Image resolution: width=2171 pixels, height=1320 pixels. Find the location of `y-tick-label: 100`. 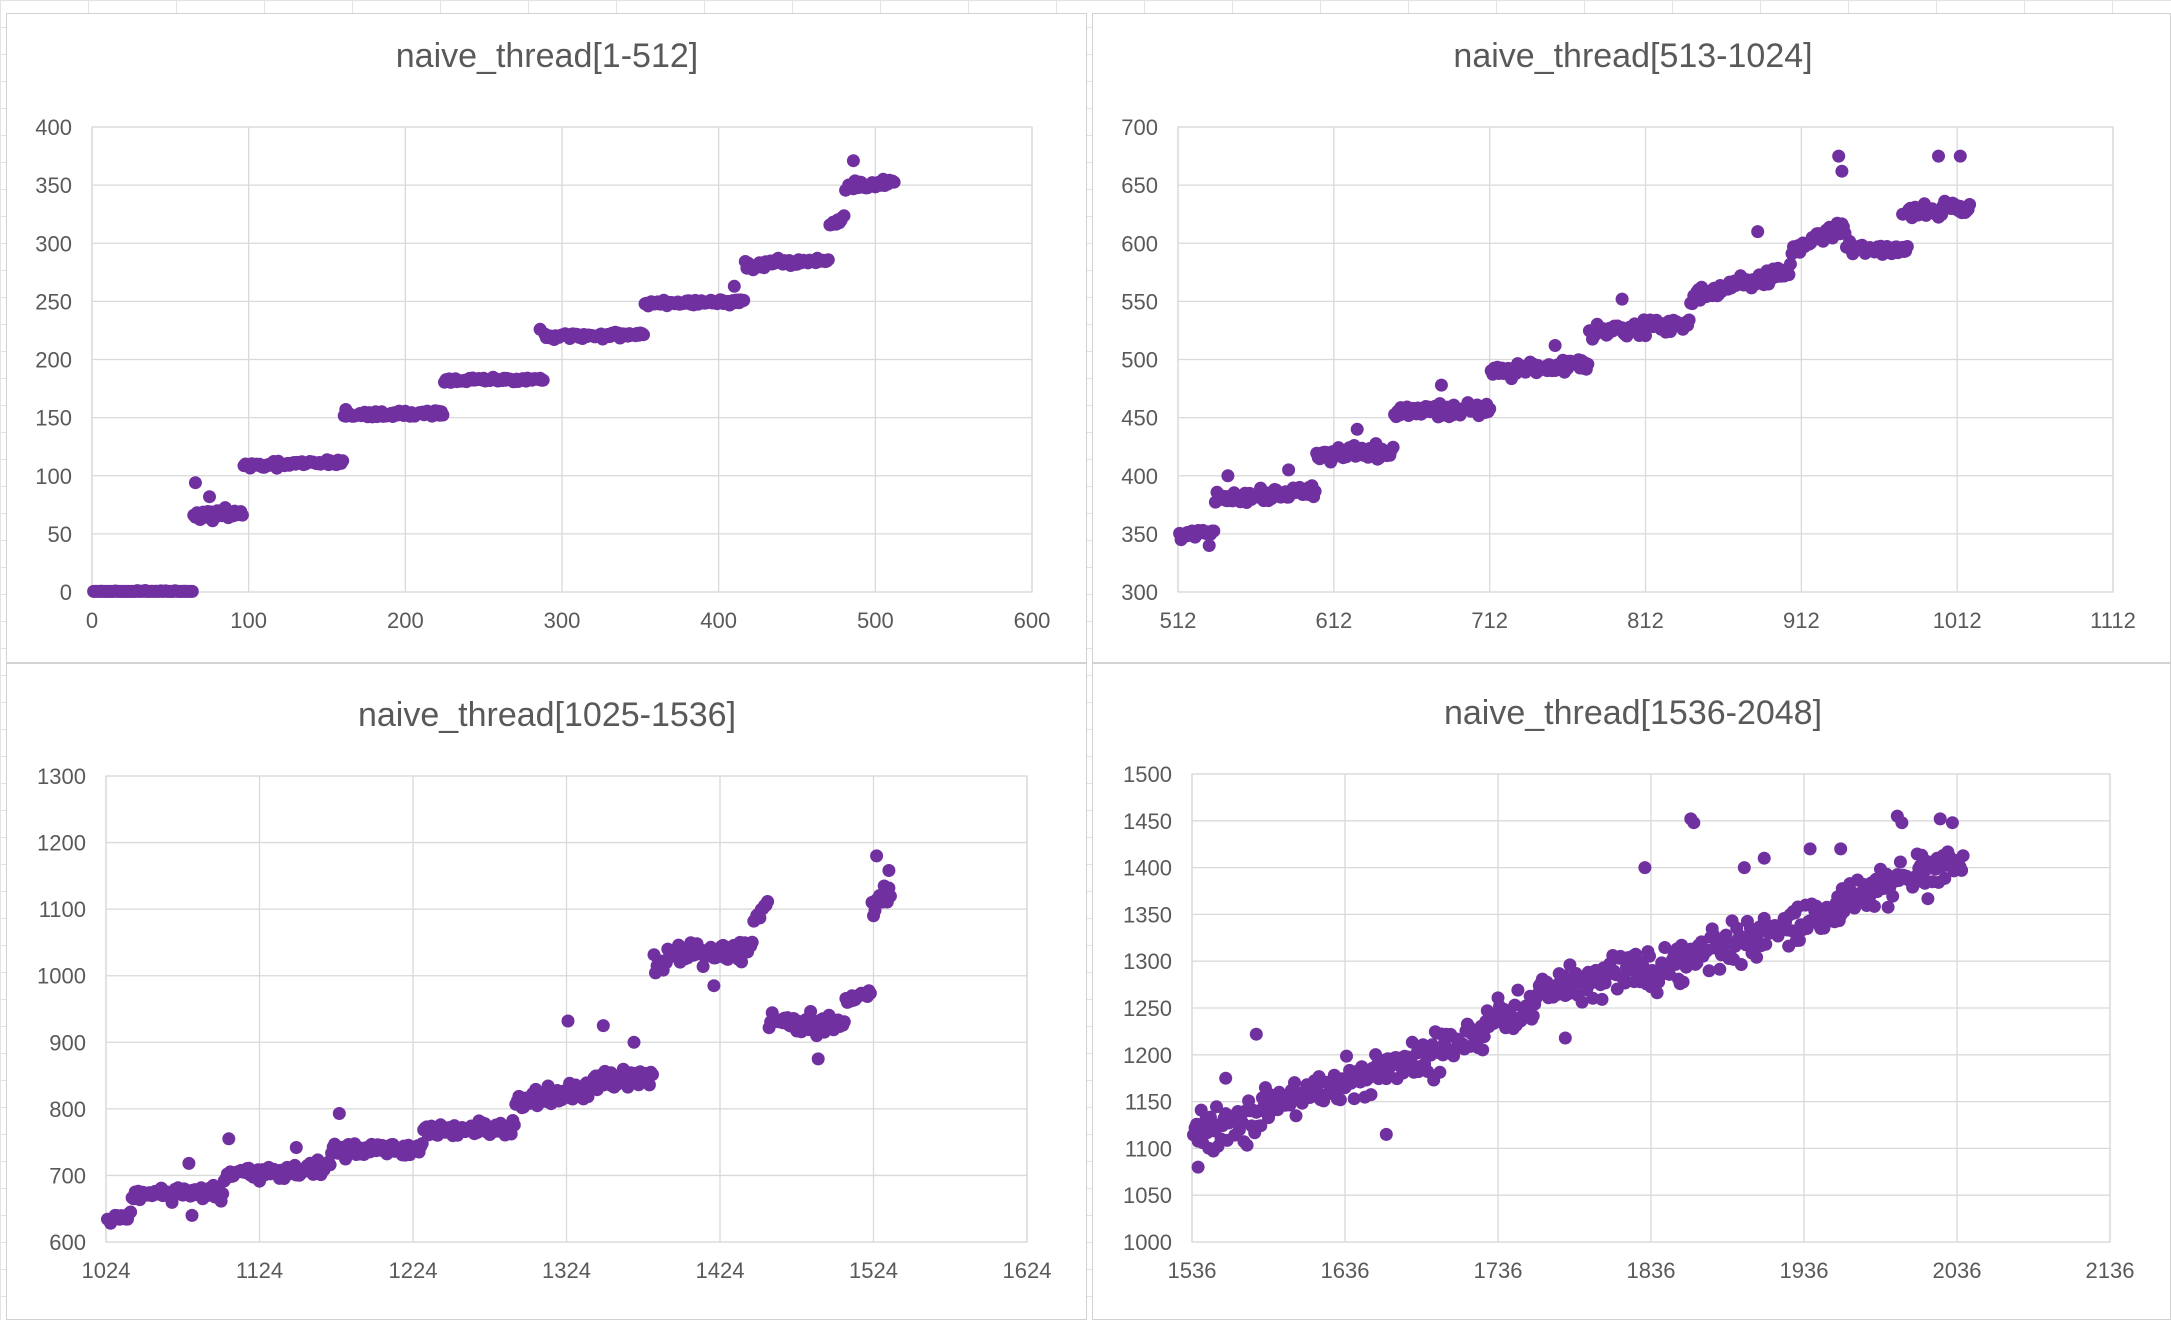

y-tick-label: 100 is located at coordinates (53, 476).